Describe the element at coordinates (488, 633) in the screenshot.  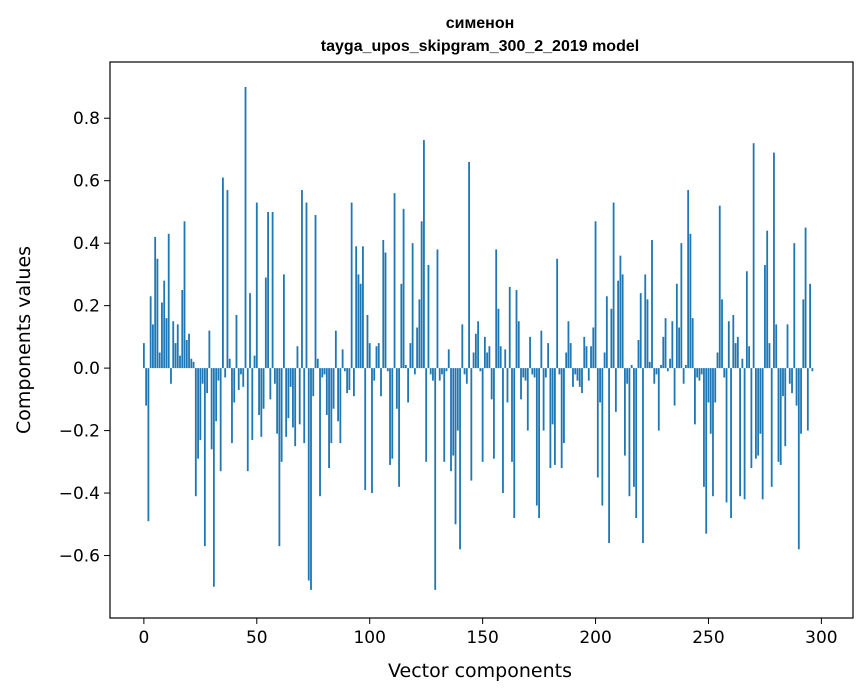
I see `x-axis: 0 50 100 150 200 250 300` at that location.